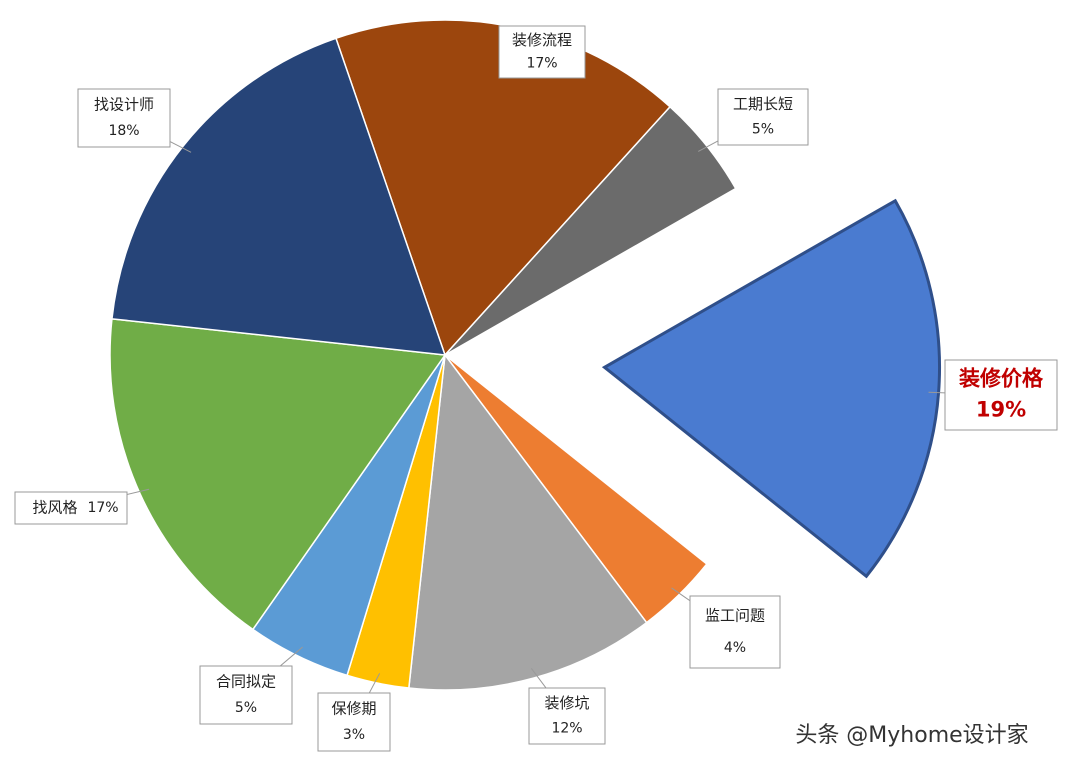 The height and width of the screenshot is (770, 1080). Describe the element at coordinates (1001, 409) in the screenshot. I see `value-label: 19%` at that location.